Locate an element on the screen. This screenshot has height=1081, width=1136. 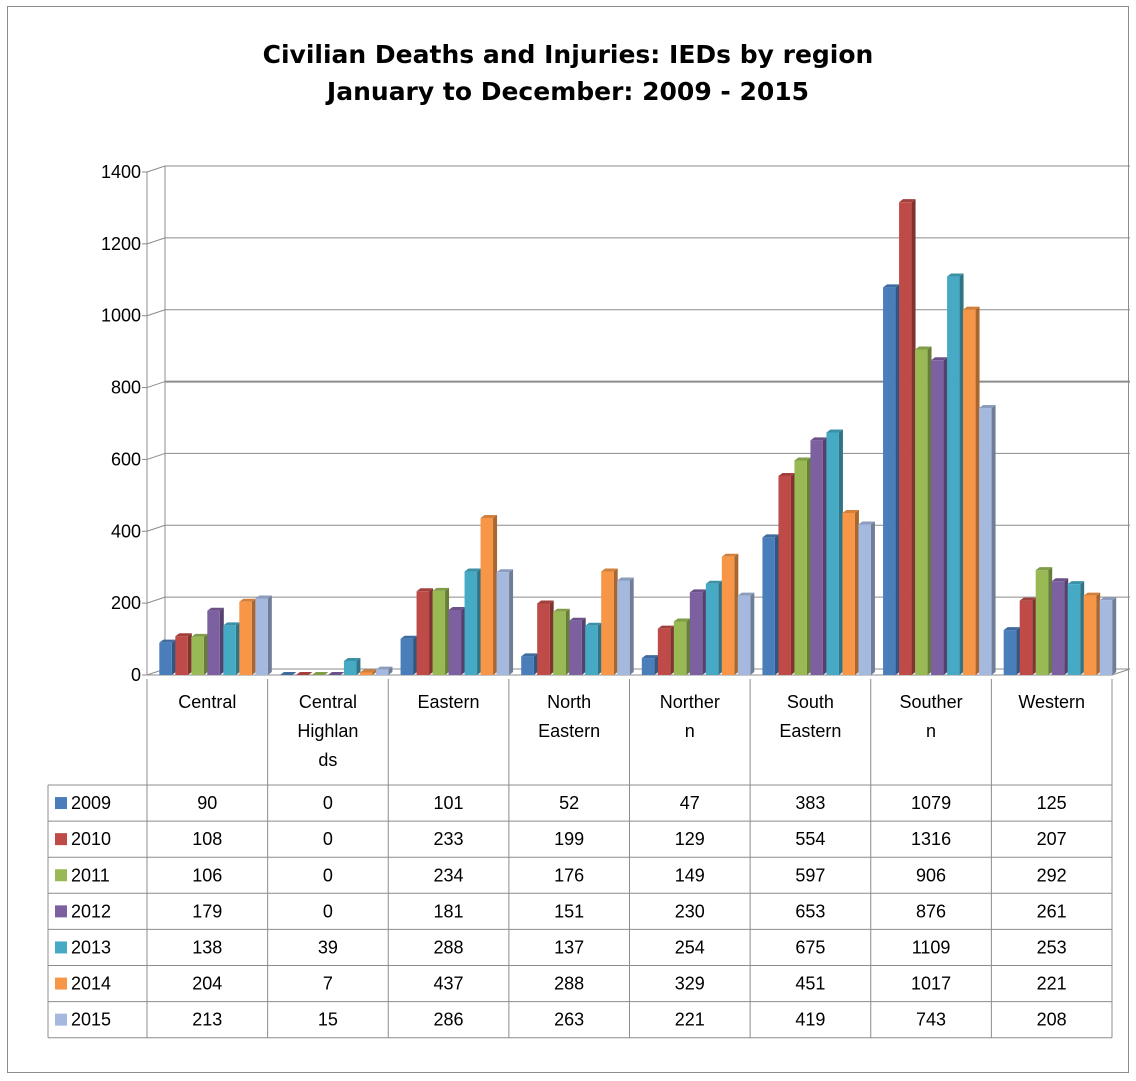
bar-top-2015 is located at coordinates (987, 407).